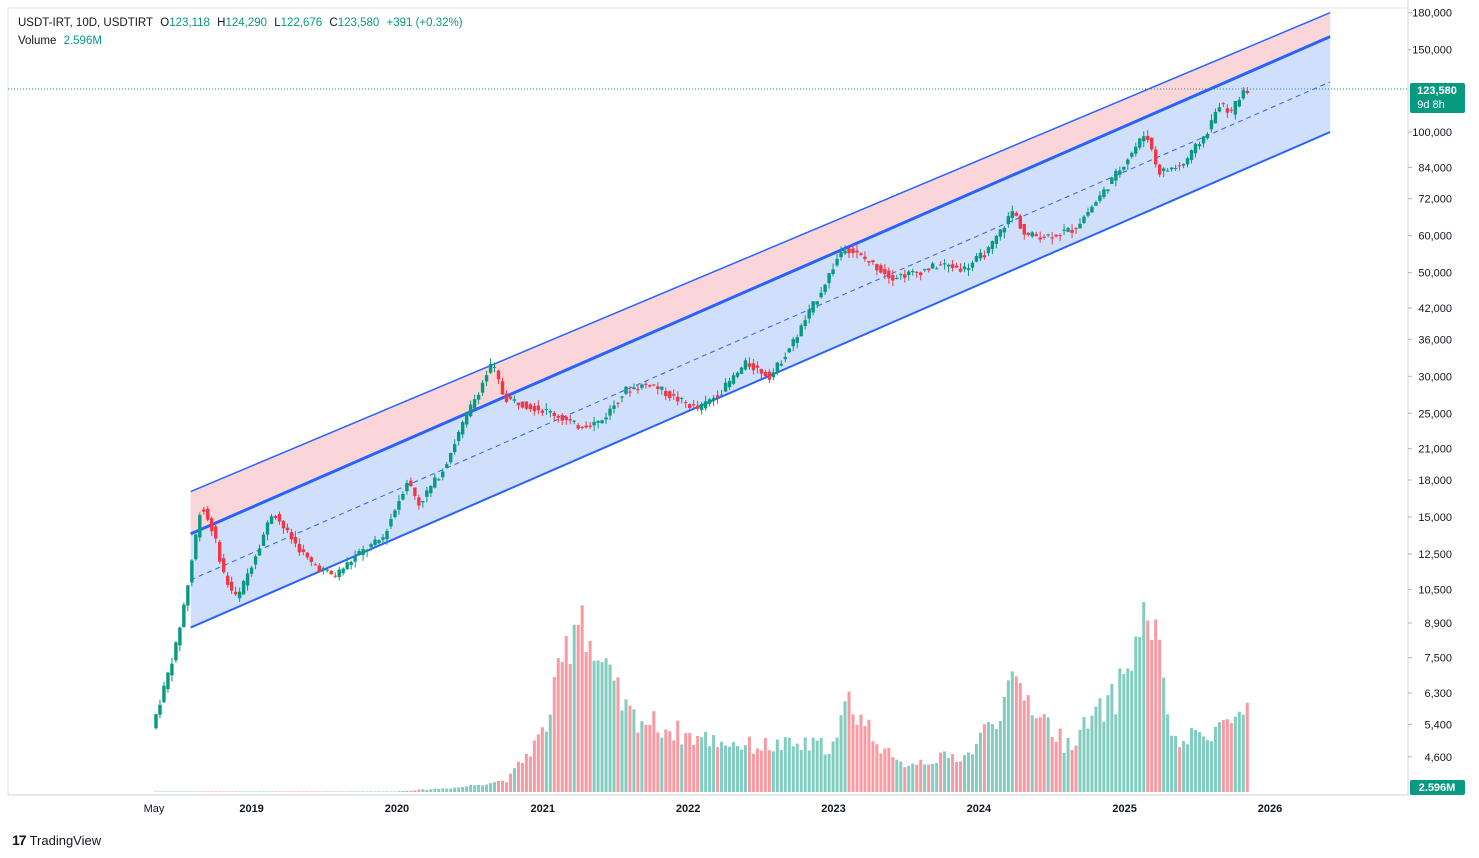 Image resolution: width=1479 pixels, height=858 pixels. What do you see at coordinates (1432, 133) in the screenshot?
I see `price-axis-label: 100,000` at bounding box center [1432, 133].